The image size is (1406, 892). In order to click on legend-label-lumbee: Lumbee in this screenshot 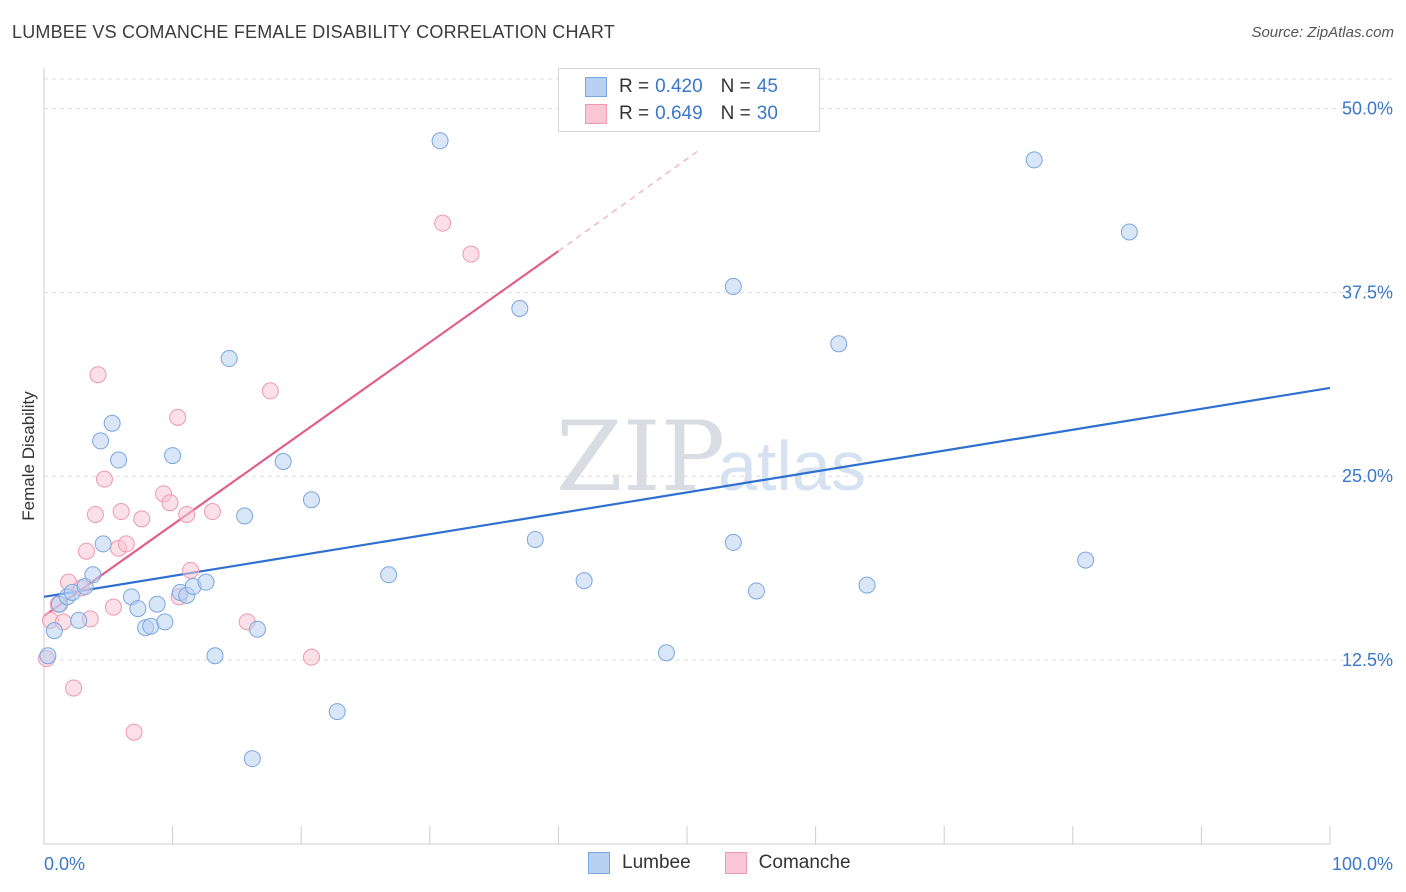, I will do `click(656, 862)`.